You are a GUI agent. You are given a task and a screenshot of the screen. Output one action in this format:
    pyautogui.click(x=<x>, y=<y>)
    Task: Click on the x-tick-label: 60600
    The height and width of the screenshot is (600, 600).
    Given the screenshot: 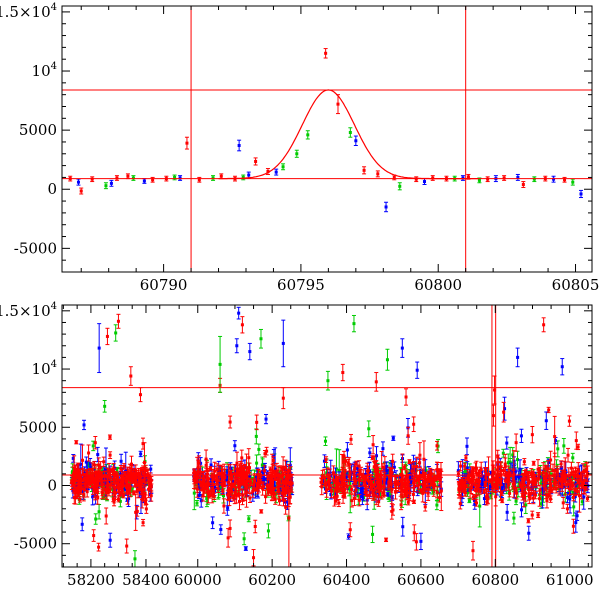 What is the action you would take?
    pyautogui.click(x=421, y=580)
    